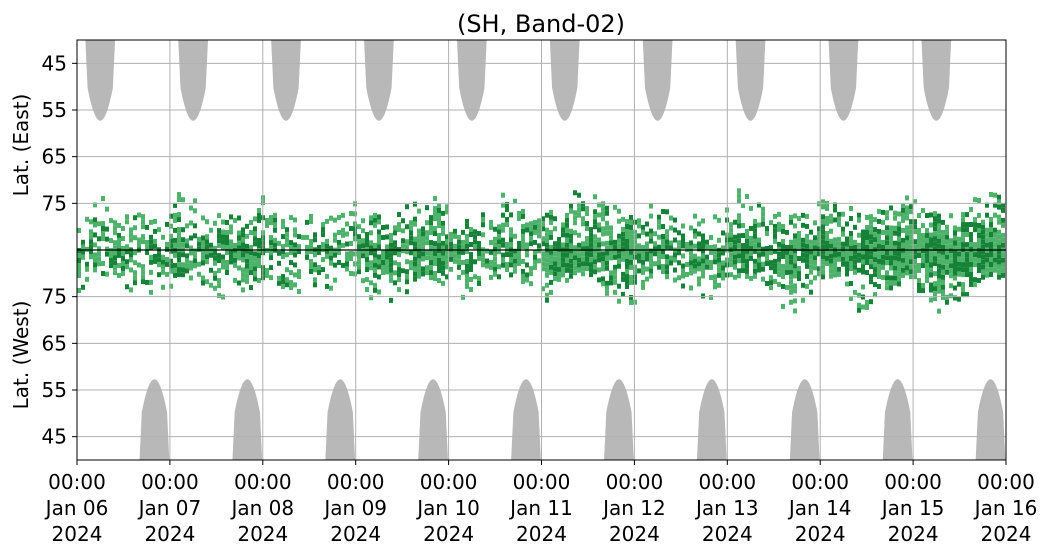  I want to click on ytick-label-east-1: 55, so click(54, 110).